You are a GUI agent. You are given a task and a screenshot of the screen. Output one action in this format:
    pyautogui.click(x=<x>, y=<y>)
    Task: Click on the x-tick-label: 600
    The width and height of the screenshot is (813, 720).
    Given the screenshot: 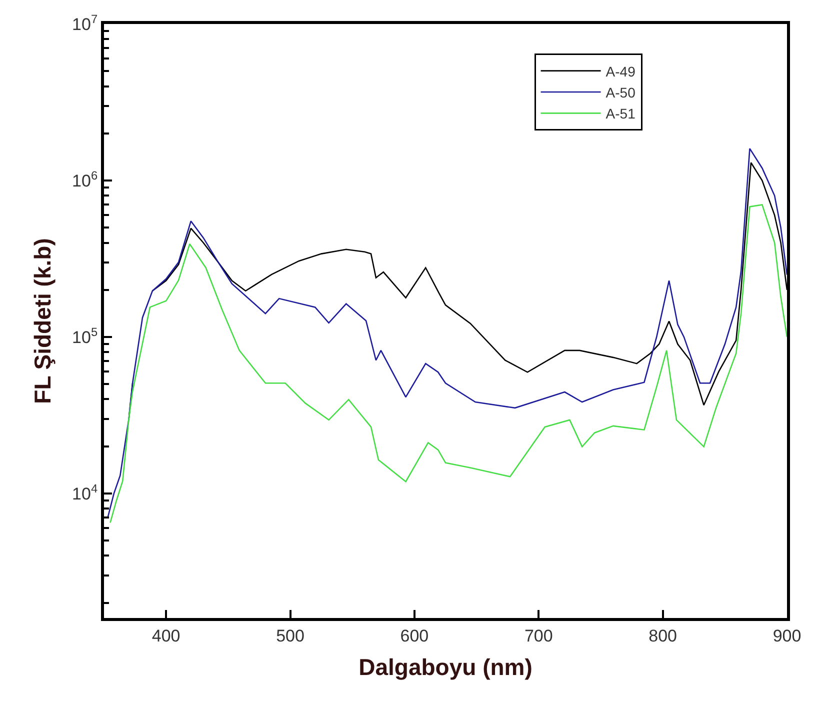 What is the action you would take?
    pyautogui.click(x=414, y=636)
    